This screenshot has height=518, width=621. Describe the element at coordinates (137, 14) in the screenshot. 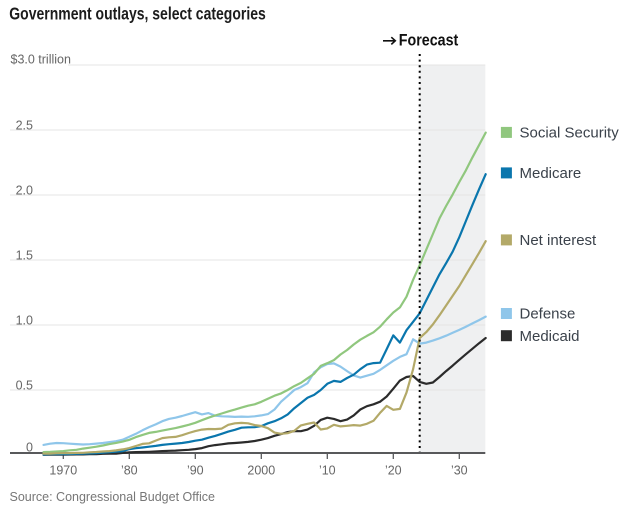

I see `svg-text:Government outlays, select cat: Government outlays, select categories` at that location.